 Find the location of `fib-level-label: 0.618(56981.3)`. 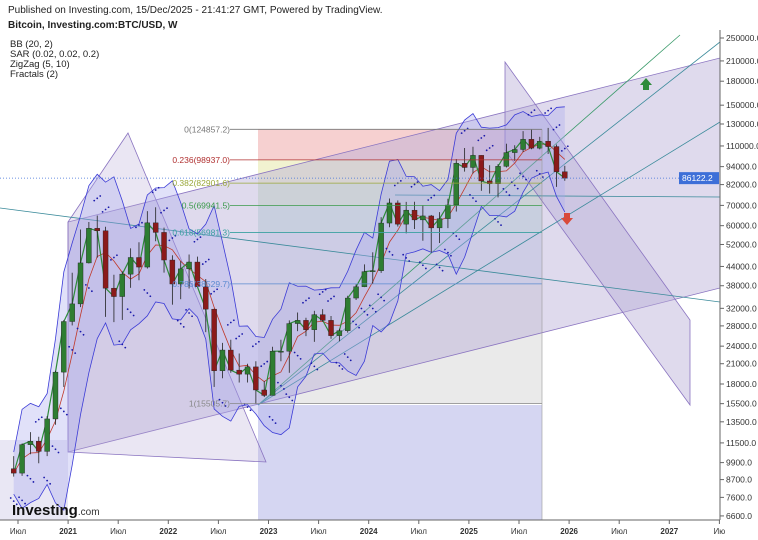

fib-level-label: 0.618(56981.3) is located at coordinates (201, 232).